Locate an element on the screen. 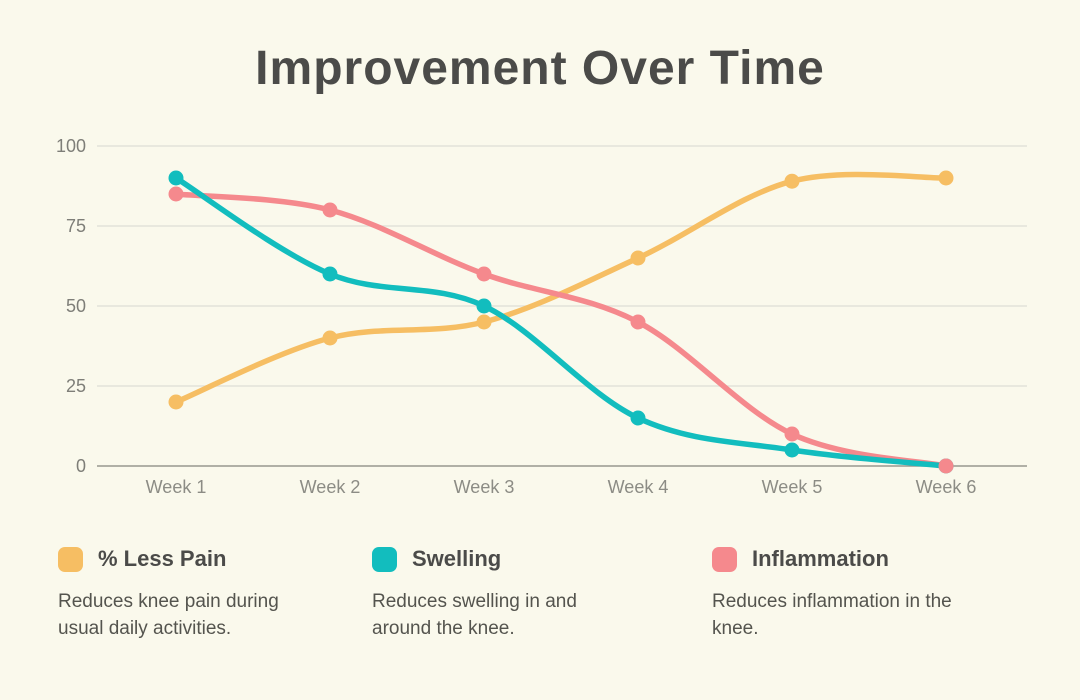 The height and width of the screenshot is (700, 1080). page-title: Improvement Over Time is located at coordinates (540, 68).